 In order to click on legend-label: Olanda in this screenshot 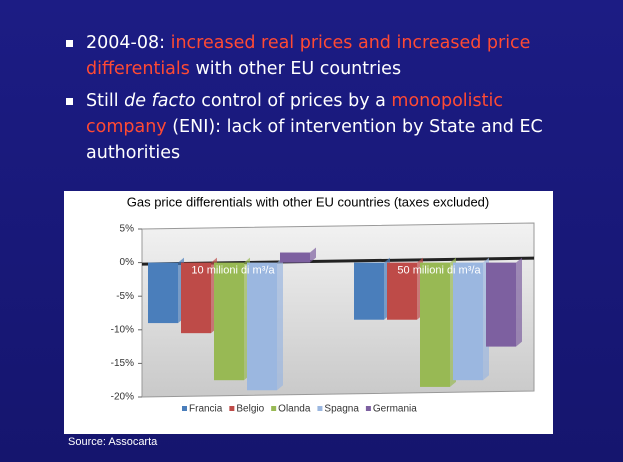, I will do `click(294, 409)`.